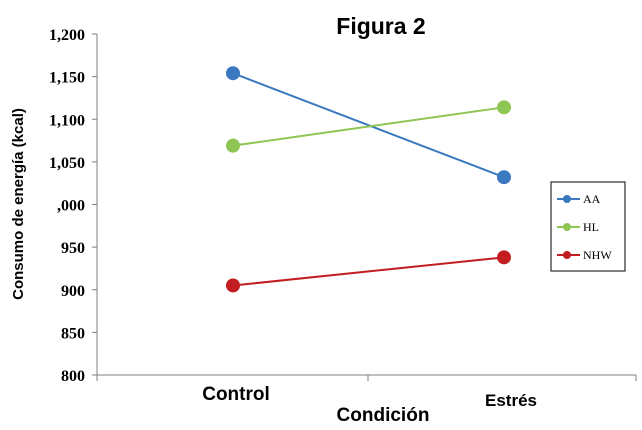  I want to click on y-tick-label: ,000, so click(71, 206).